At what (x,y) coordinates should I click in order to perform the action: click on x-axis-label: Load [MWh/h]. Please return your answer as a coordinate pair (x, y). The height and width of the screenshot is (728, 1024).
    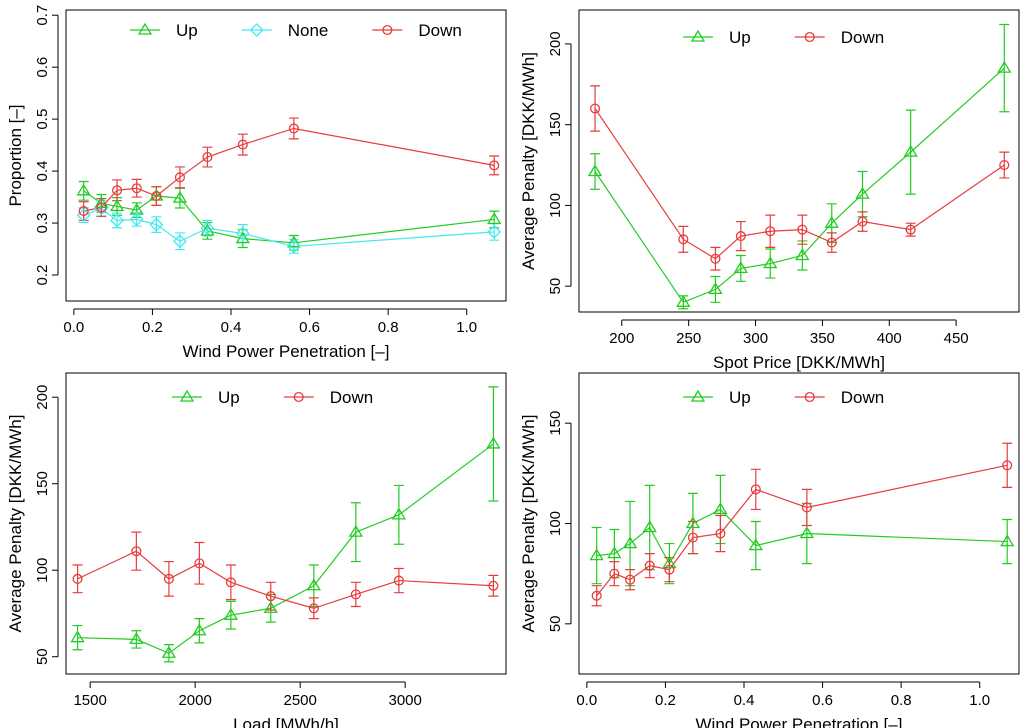
    Looking at the image, I should click on (286, 721).